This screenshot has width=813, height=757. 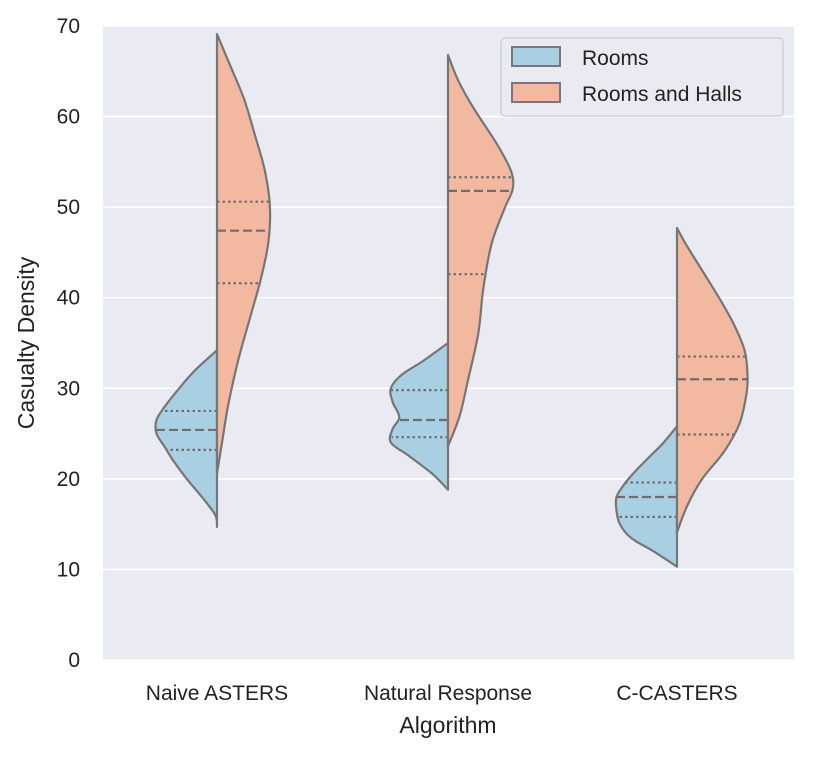 I want to click on legend: Rooms Rooms and Halls, so click(x=642, y=77).